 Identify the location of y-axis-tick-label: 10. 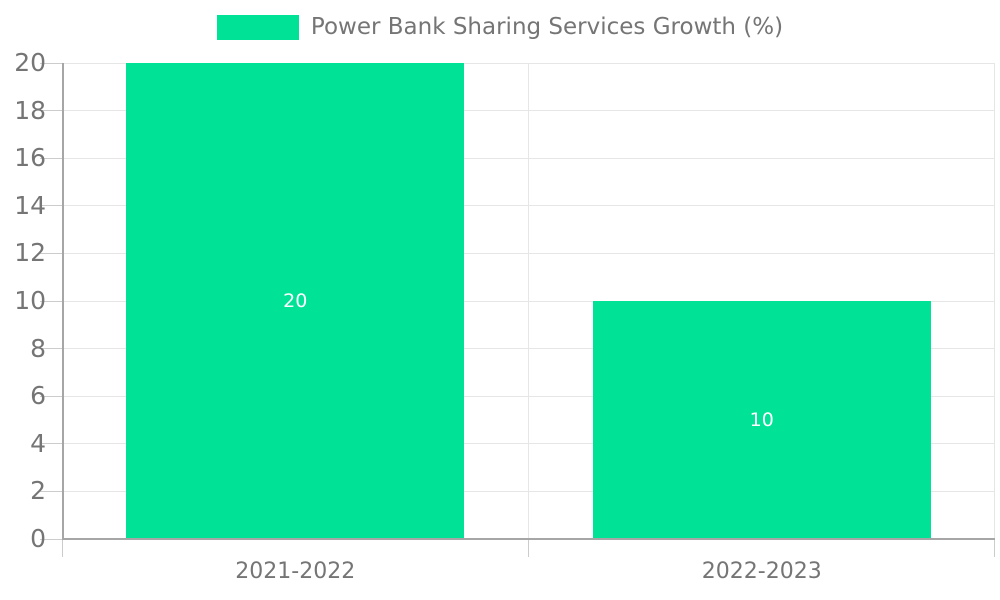
(30, 300).